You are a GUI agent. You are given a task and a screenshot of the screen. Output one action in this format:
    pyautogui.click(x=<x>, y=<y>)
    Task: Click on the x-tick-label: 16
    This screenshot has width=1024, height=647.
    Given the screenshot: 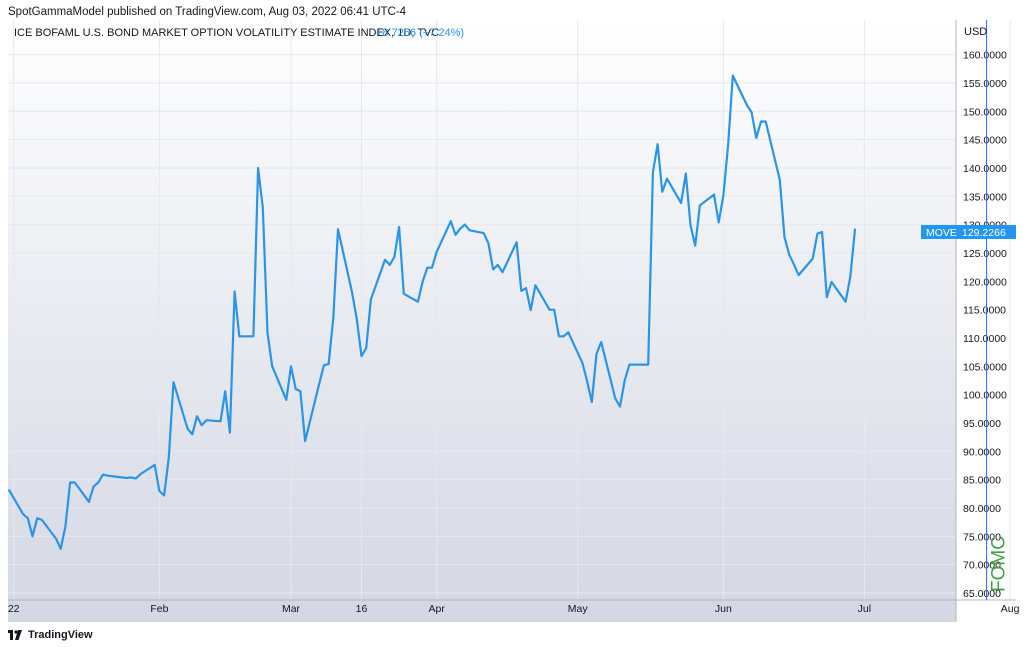 What is the action you would take?
    pyautogui.click(x=362, y=609)
    